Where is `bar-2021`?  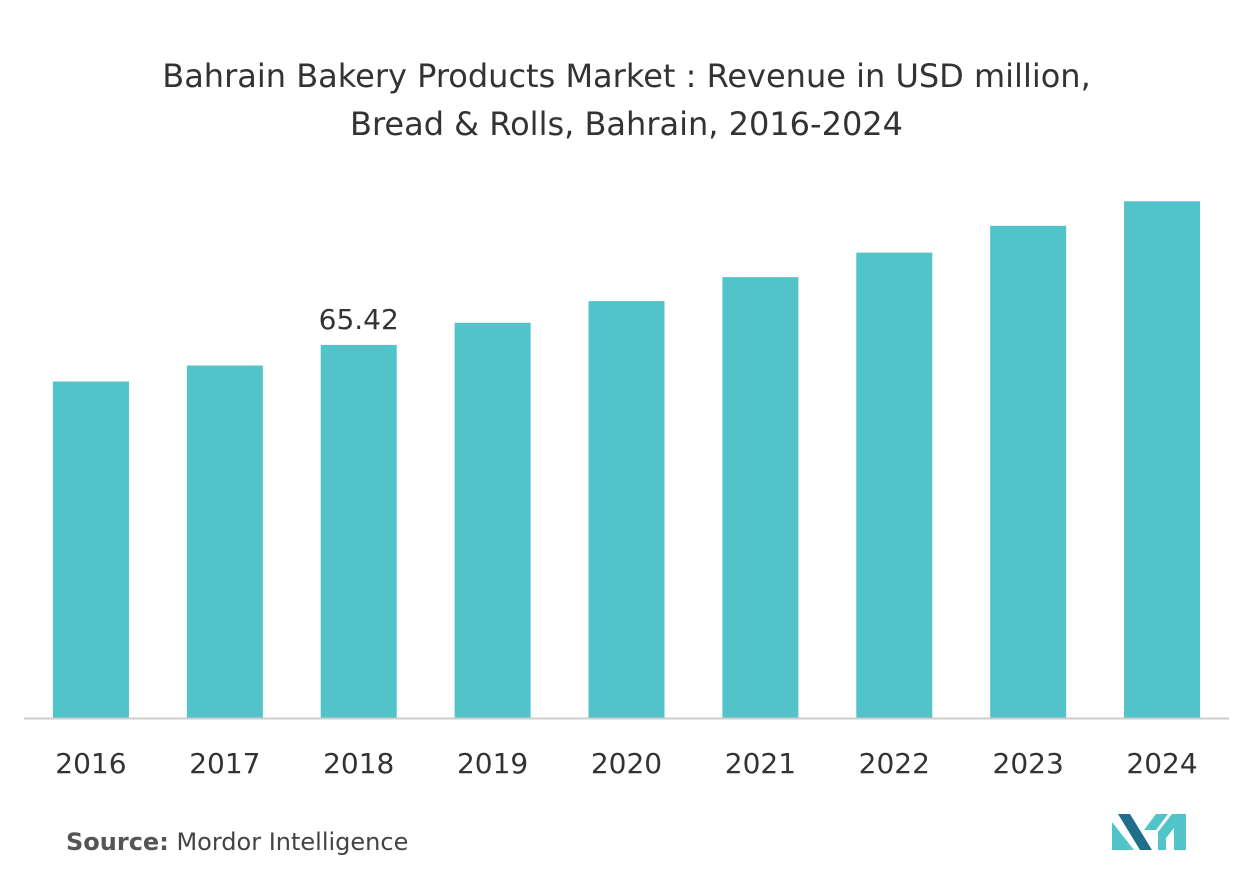 bar-2021 is located at coordinates (760, 497).